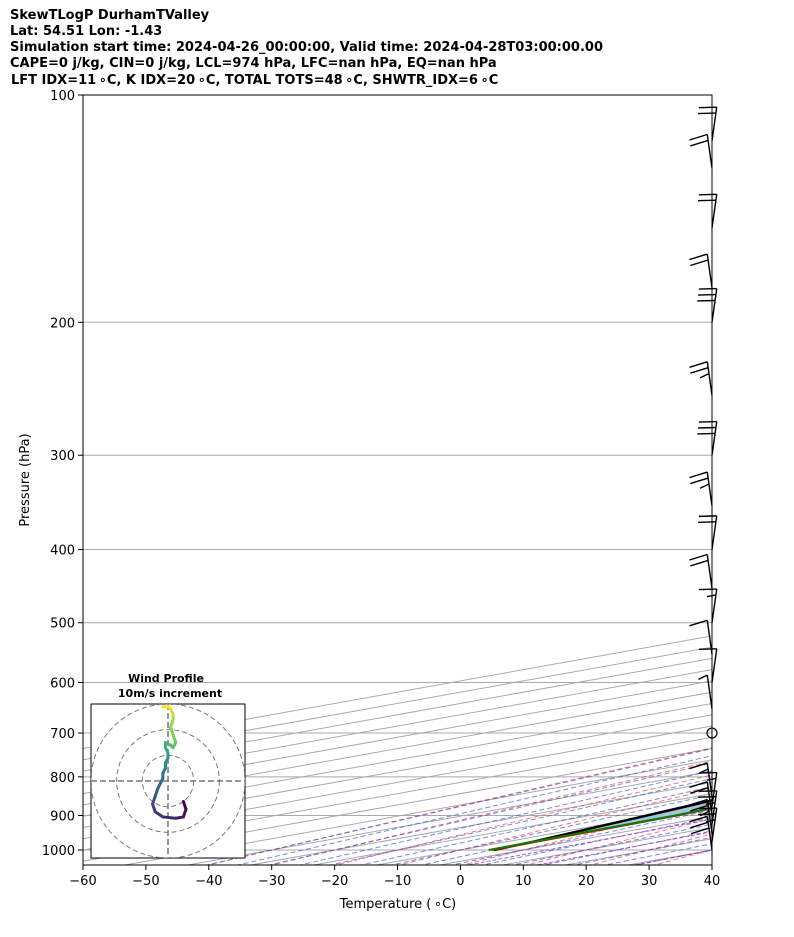 The height and width of the screenshot is (937, 794). I want to click on x-axis-ticks: −60 −50 −40 −30 −20 −10 0 10 20 30 40, so click(394, 877).